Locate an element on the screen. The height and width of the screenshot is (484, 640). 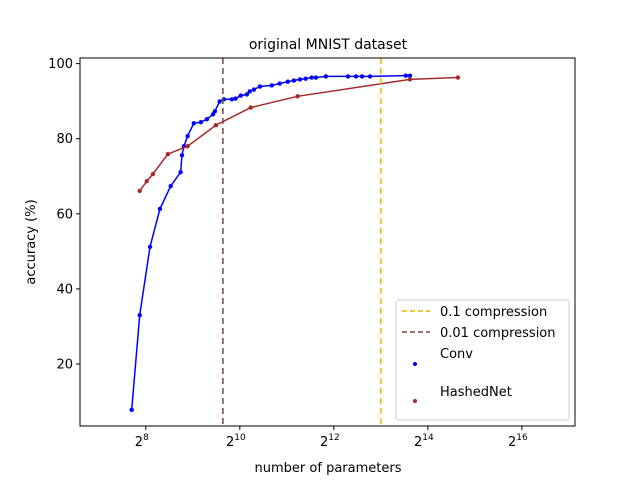
y-tick-label: 40 is located at coordinates (64, 289).